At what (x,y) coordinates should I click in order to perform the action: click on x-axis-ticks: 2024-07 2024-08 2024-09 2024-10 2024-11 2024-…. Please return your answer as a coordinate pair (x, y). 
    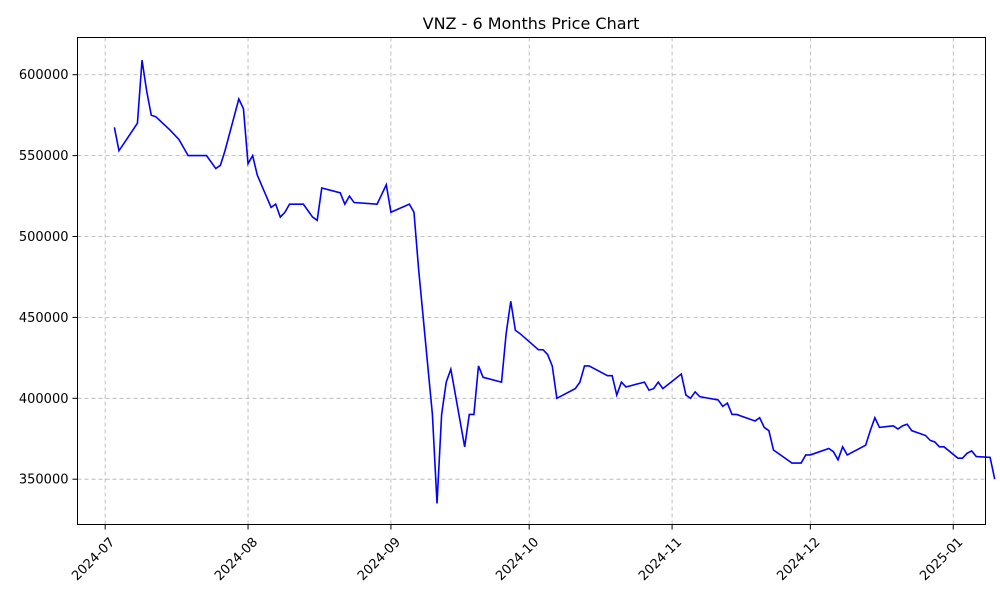
    Looking at the image, I should click on (517, 554).